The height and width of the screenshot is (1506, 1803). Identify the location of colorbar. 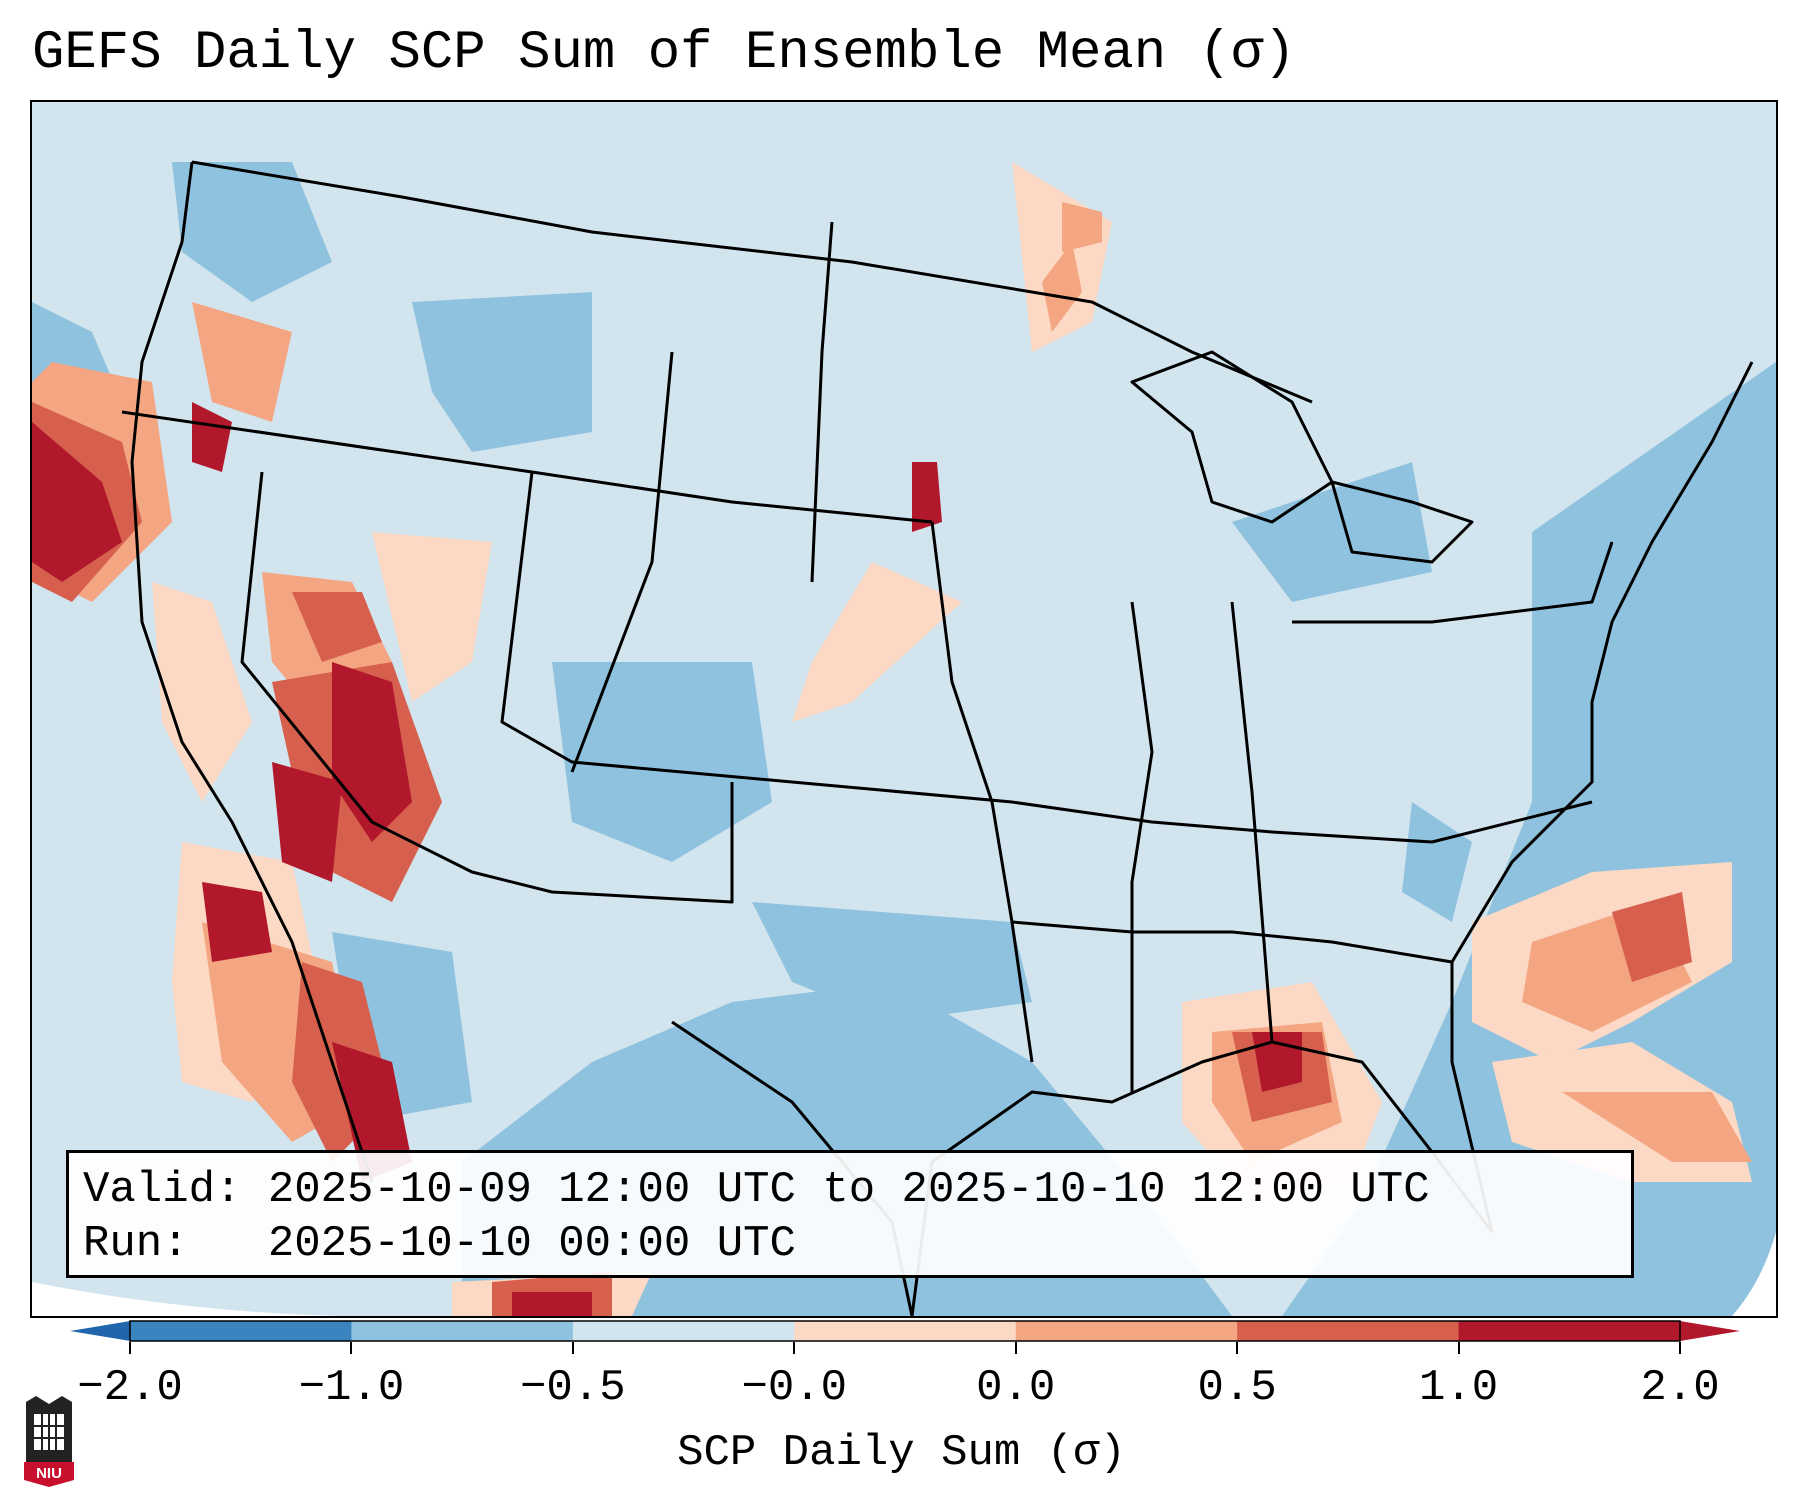
(905, 1331).